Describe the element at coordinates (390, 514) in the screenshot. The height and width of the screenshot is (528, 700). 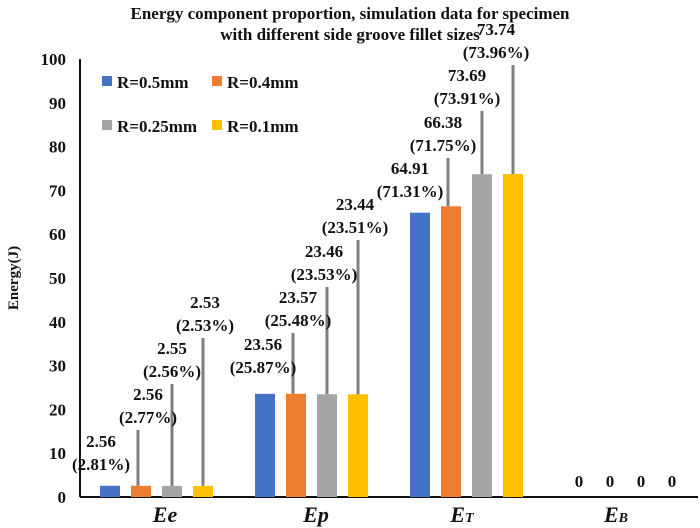
I see `x-axis-categories: Ee Ep ET EB` at that location.